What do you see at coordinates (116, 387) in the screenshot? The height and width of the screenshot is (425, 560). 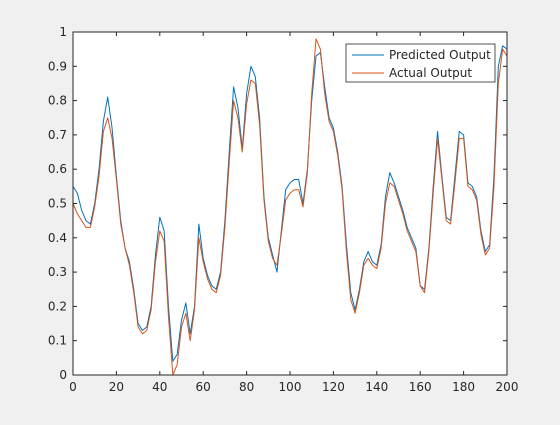 I see `x-tick-label: 20` at bounding box center [116, 387].